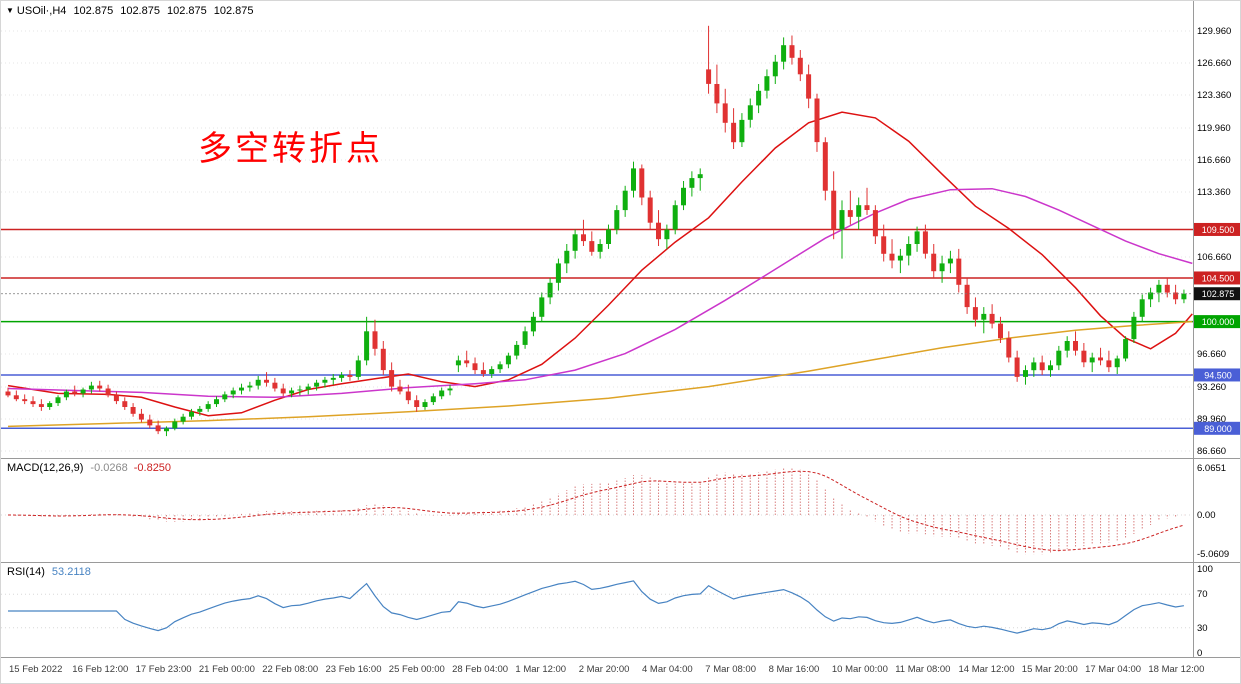 This screenshot has height=684, width=1241. I want to click on svg-text: 102.875, so click(1218, 294).